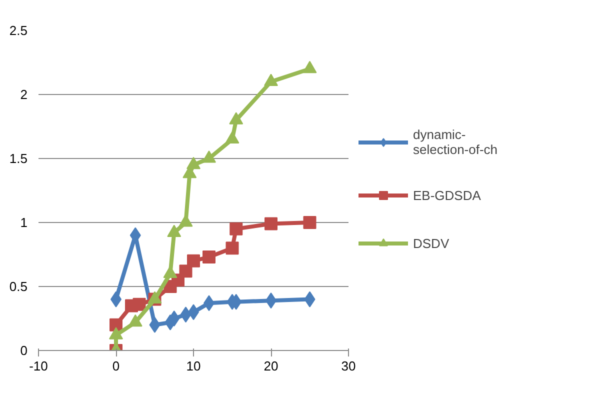 The height and width of the screenshot is (412, 616). I want to click on legend-label: DSDV, so click(431, 243).